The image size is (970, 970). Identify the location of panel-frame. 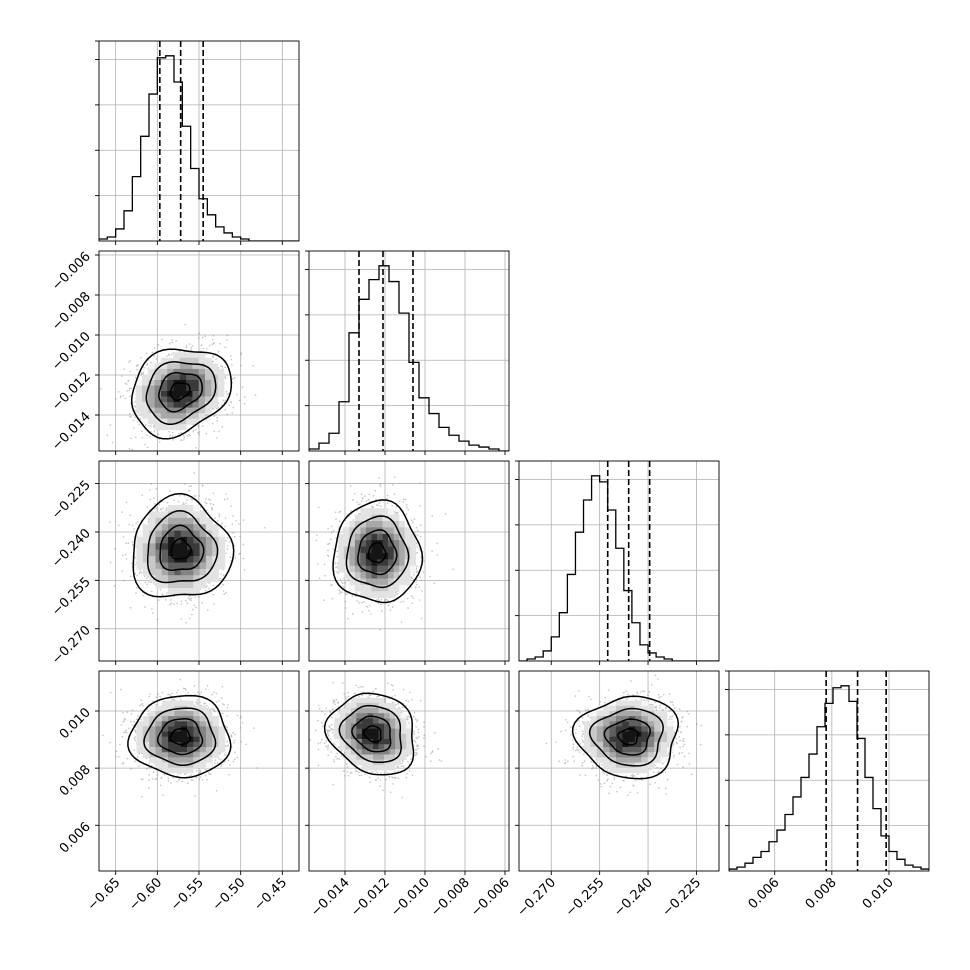
(619, 561).